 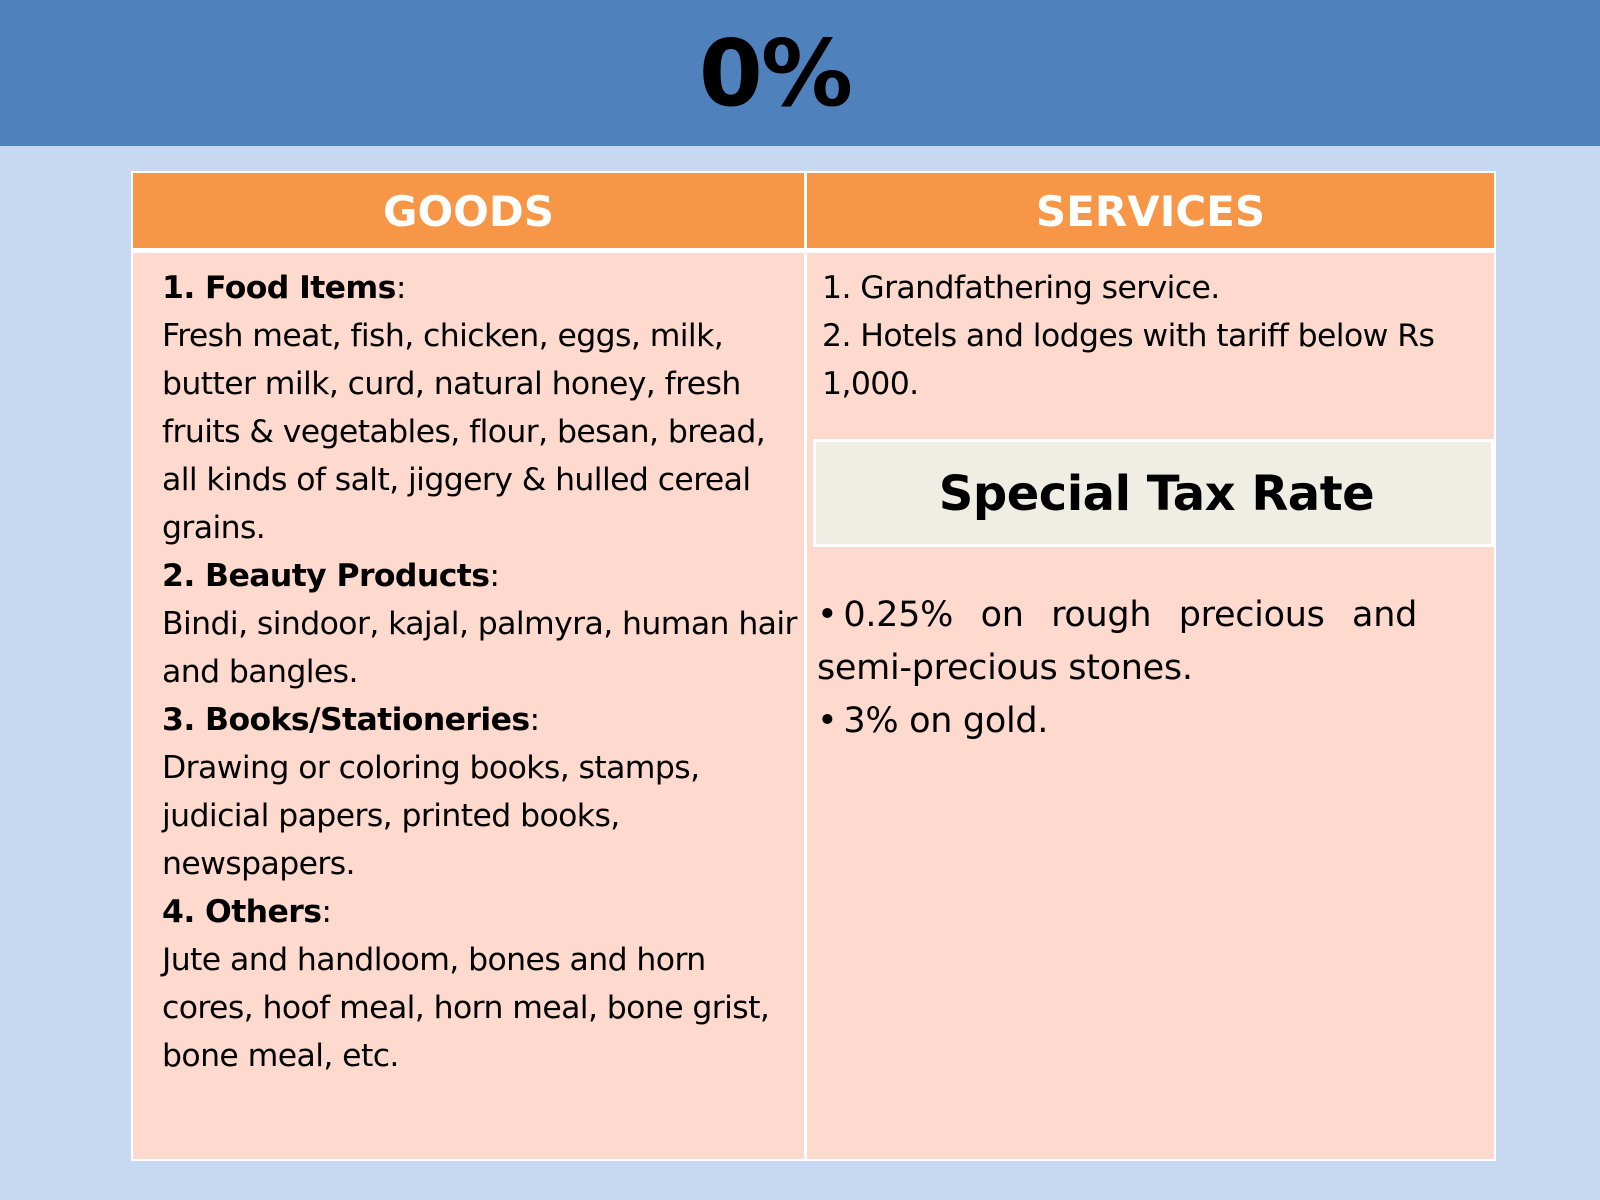 What do you see at coordinates (1117, 721) in the screenshot?
I see `special-rate-item: • 3% on gold.` at bounding box center [1117, 721].